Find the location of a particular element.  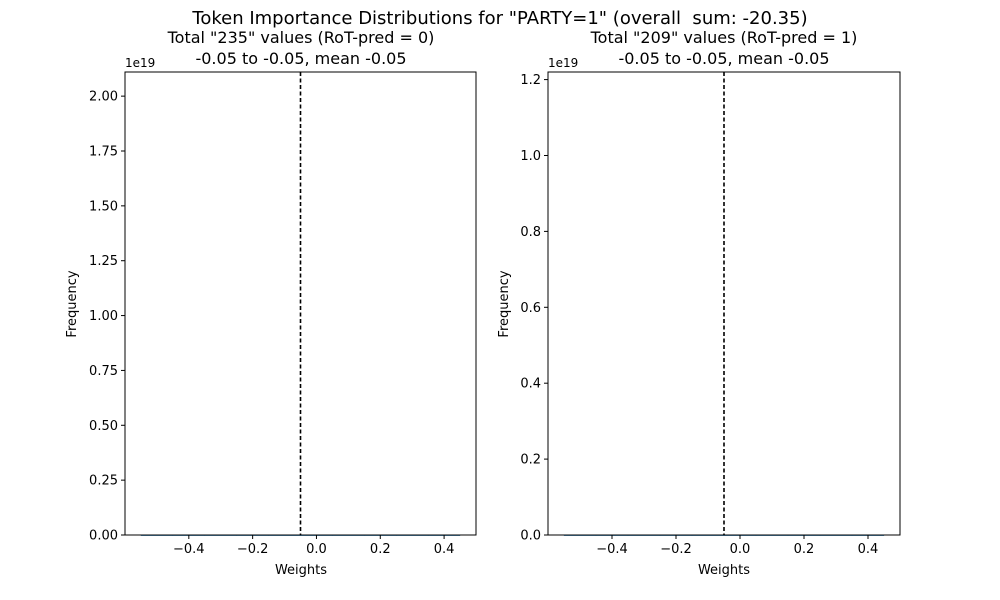

y-tick-label: 0.8 is located at coordinates (530, 232).